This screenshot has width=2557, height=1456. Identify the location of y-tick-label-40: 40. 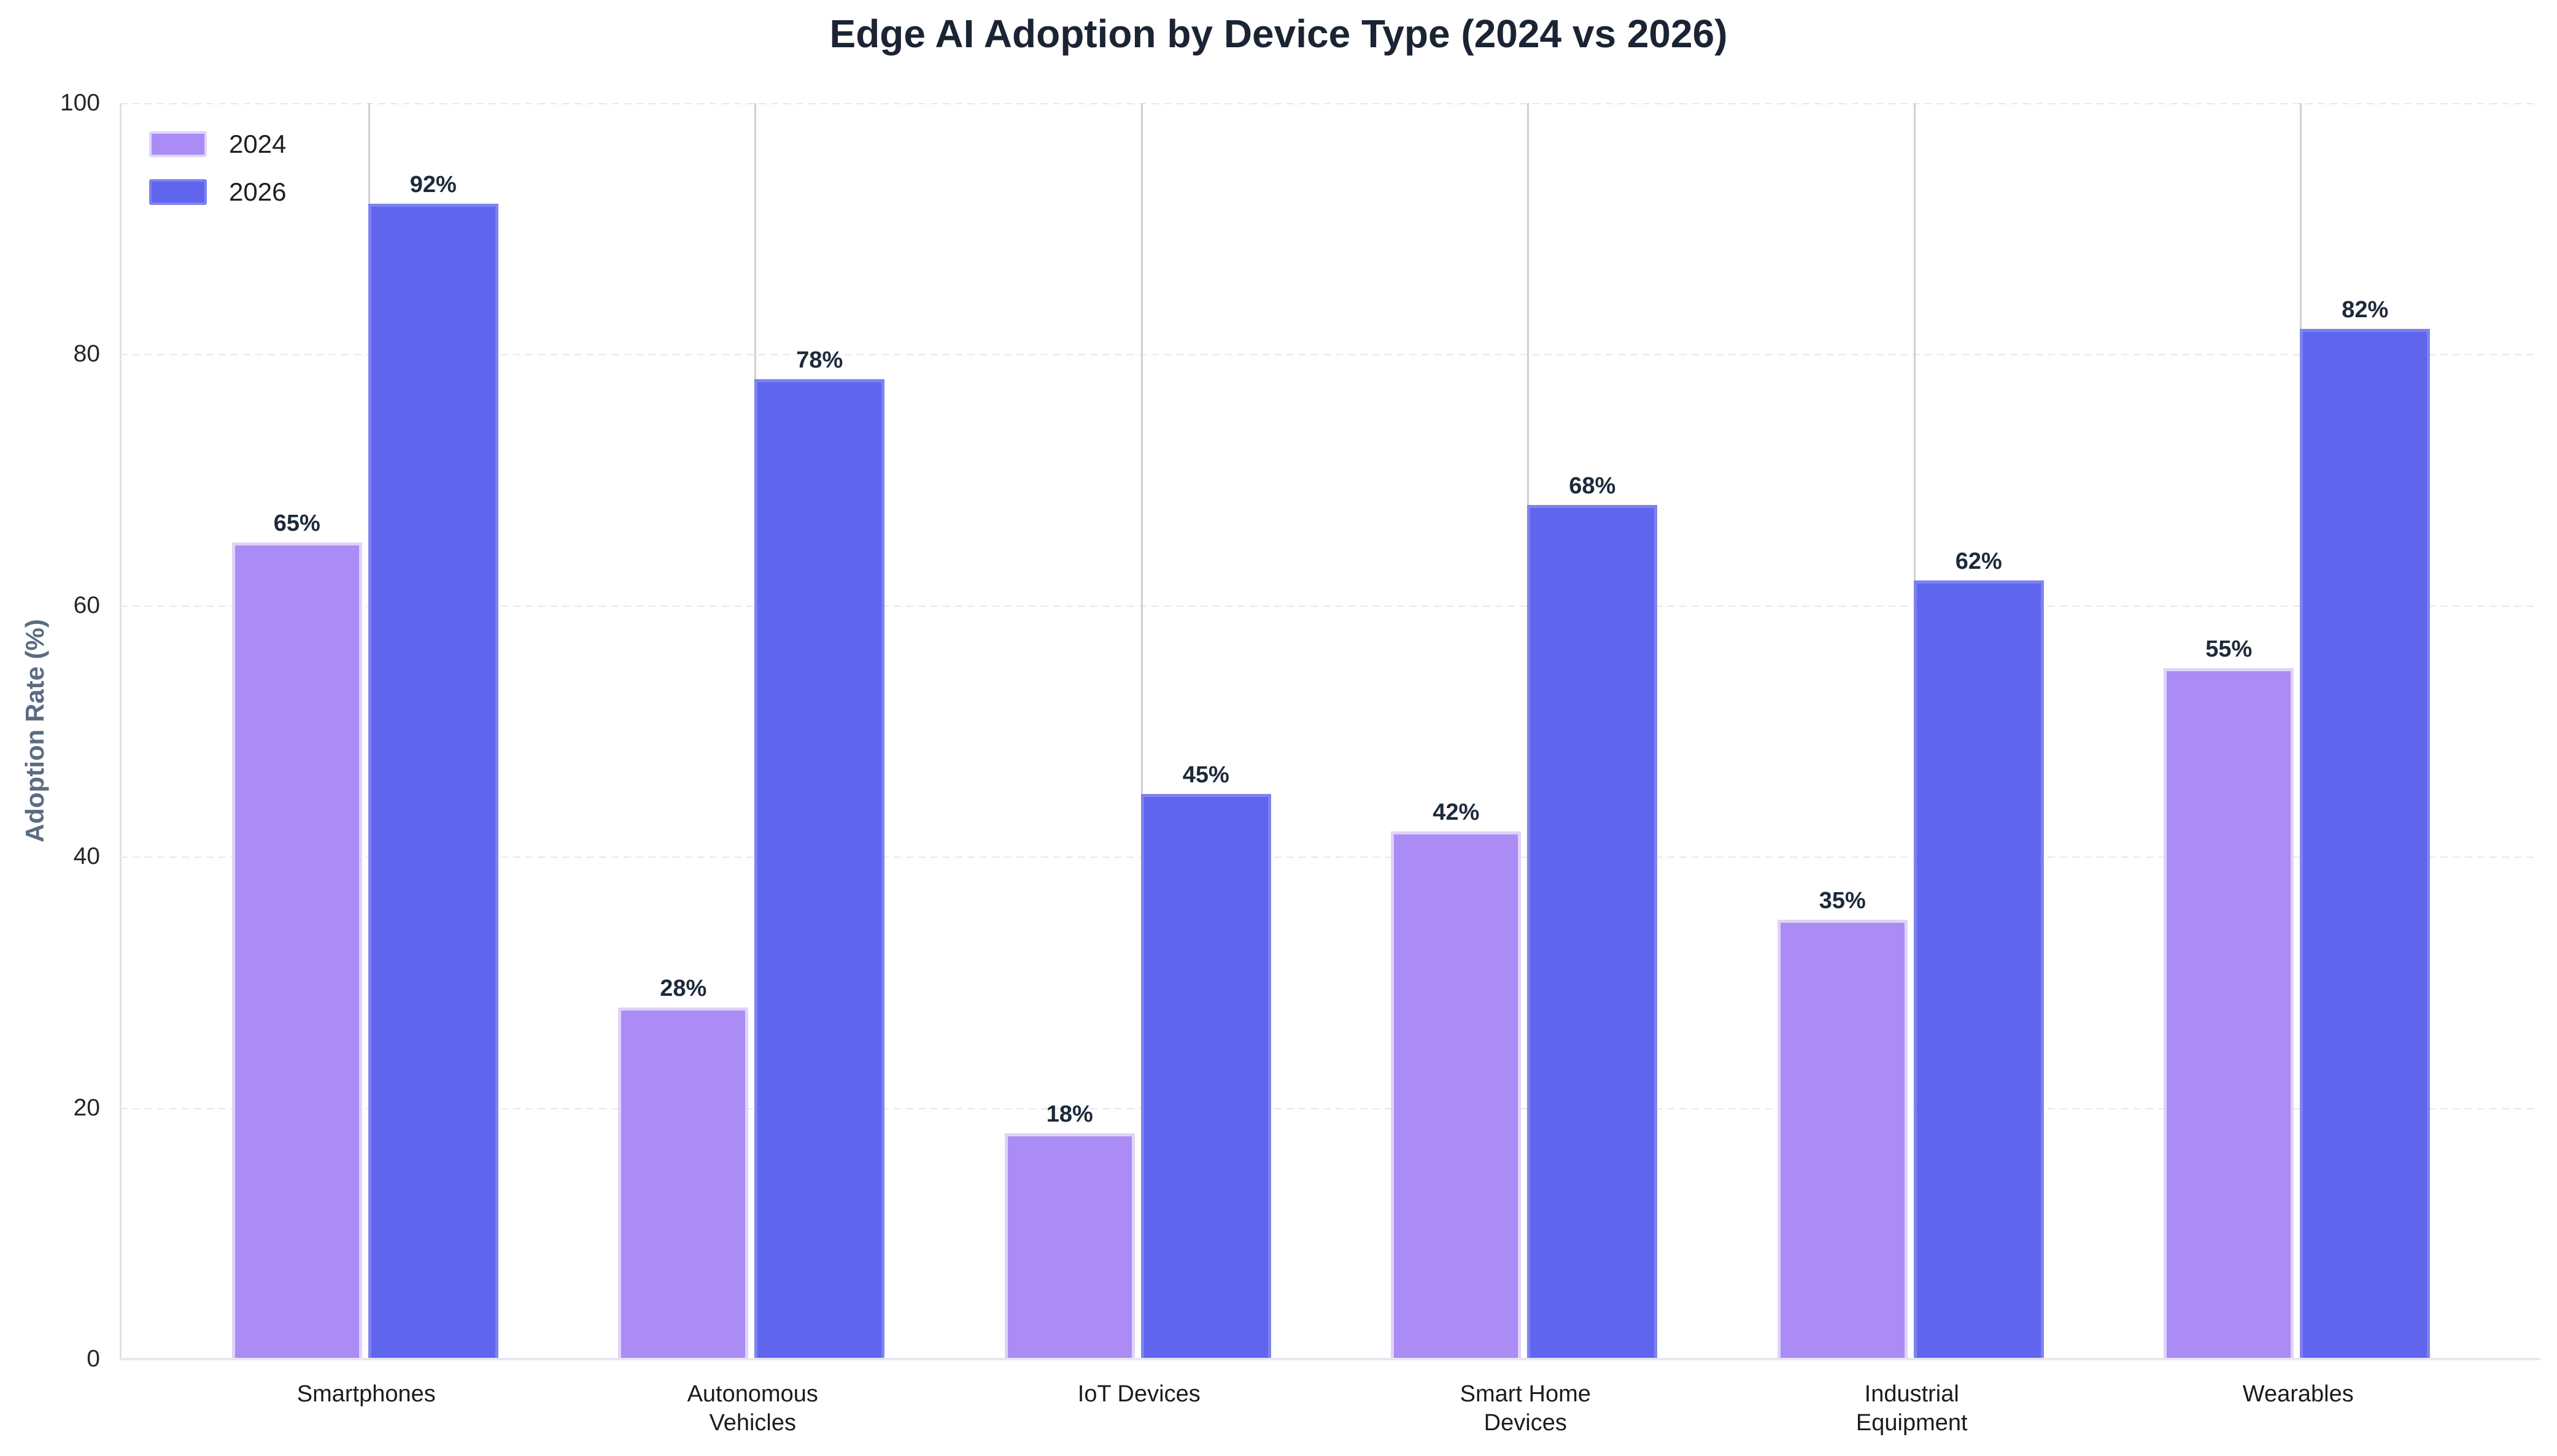
(86, 856).